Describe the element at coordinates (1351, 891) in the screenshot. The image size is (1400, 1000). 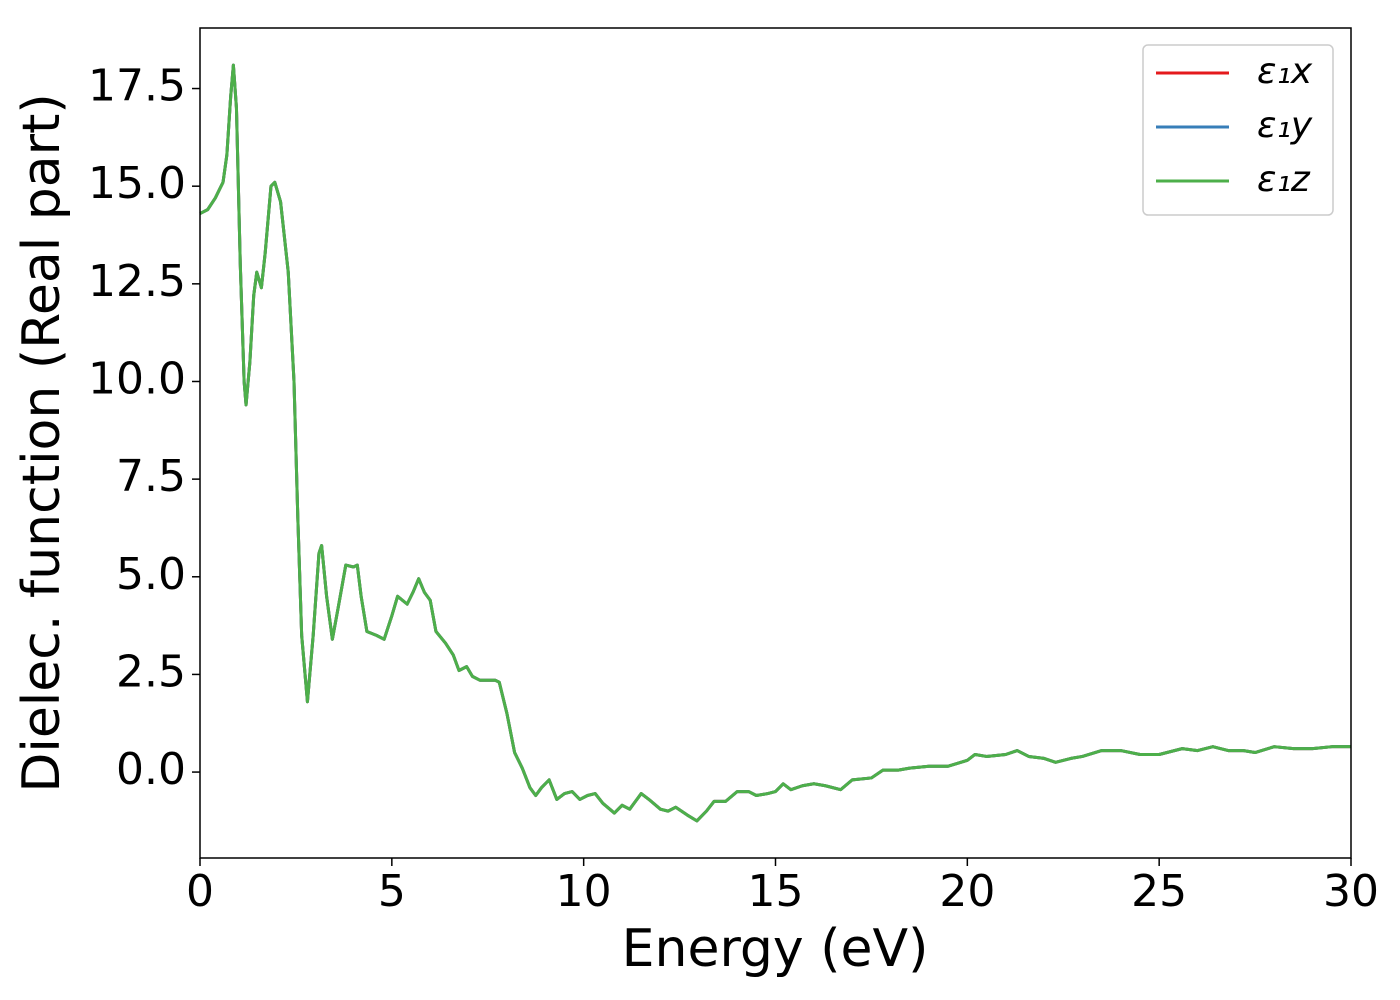
I see `x-tick-label: 30` at that location.